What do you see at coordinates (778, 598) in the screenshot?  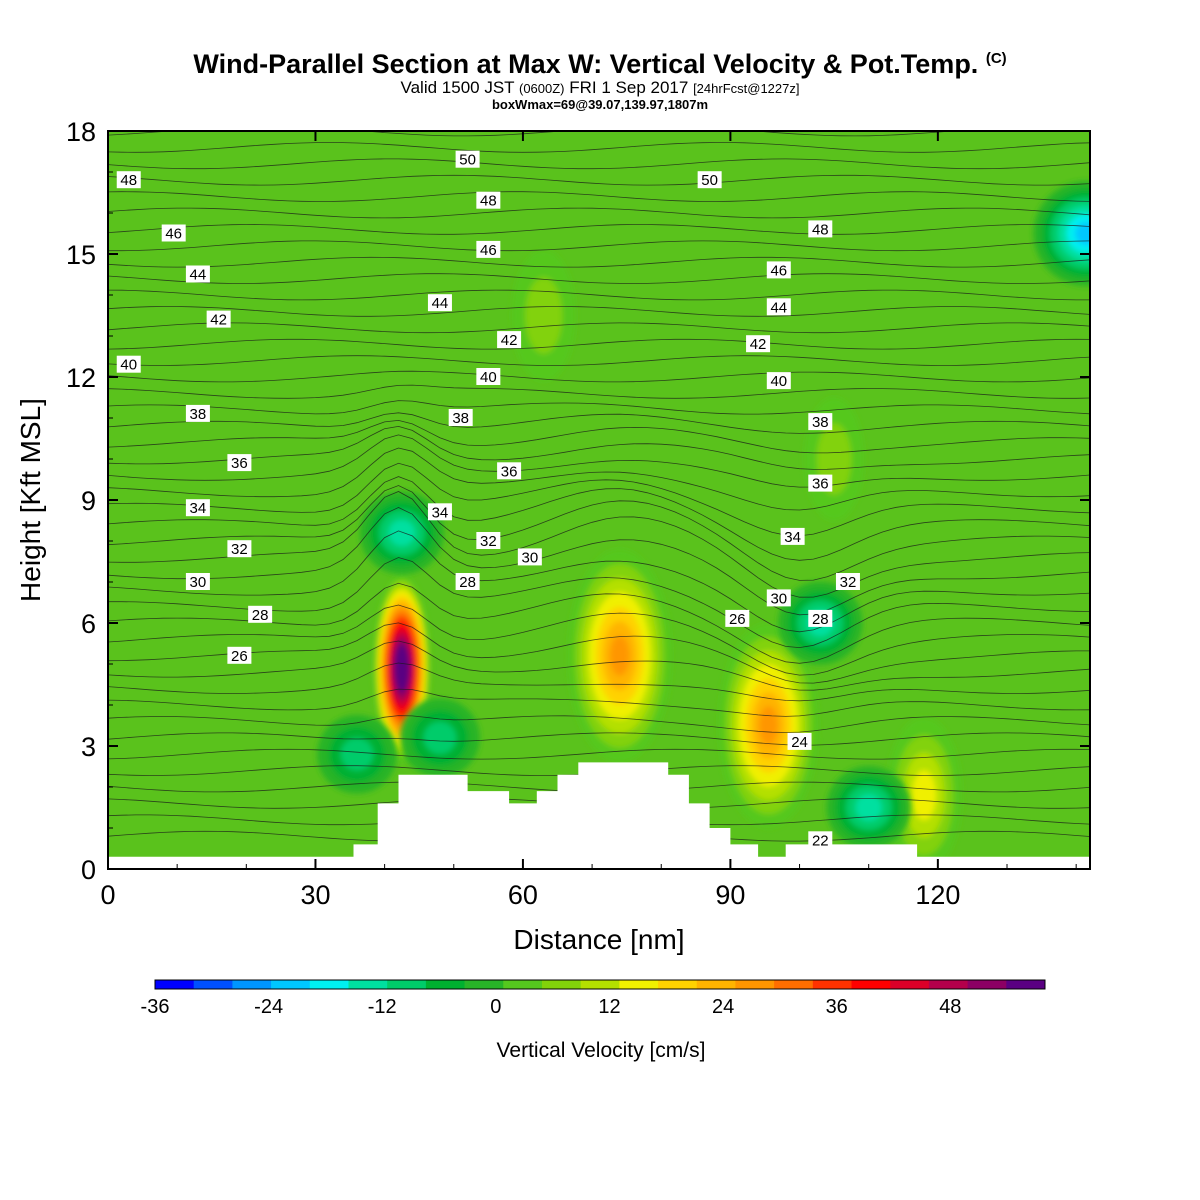 I see `isentrope-label: 30` at bounding box center [778, 598].